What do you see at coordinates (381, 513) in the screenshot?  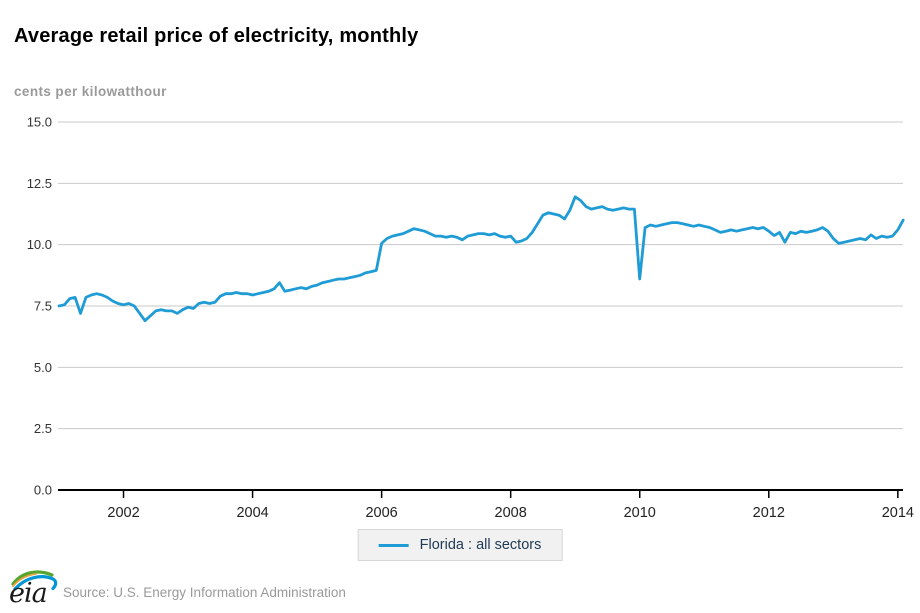 I see `x-tick-label: 2006` at bounding box center [381, 513].